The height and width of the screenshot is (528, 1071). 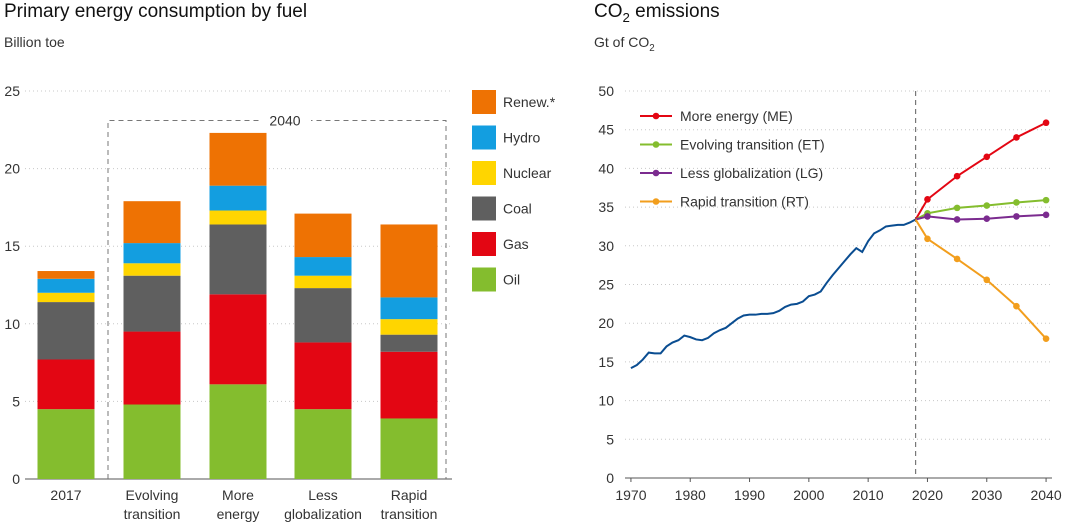 I want to click on x-tick-label: 1980, so click(x=690, y=495).